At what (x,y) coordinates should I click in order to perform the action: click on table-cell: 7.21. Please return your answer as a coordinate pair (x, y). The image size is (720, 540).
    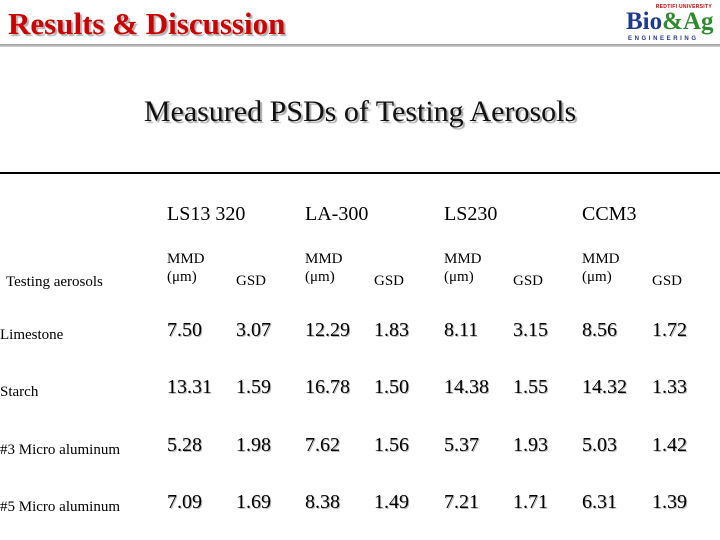
    Looking at the image, I should click on (461, 502).